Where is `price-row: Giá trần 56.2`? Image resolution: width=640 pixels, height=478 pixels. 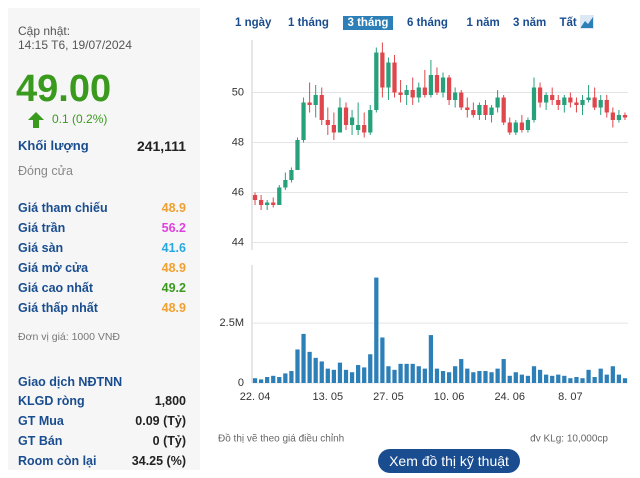
price-row: Giá trần 56.2 is located at coordinates (102, 228).